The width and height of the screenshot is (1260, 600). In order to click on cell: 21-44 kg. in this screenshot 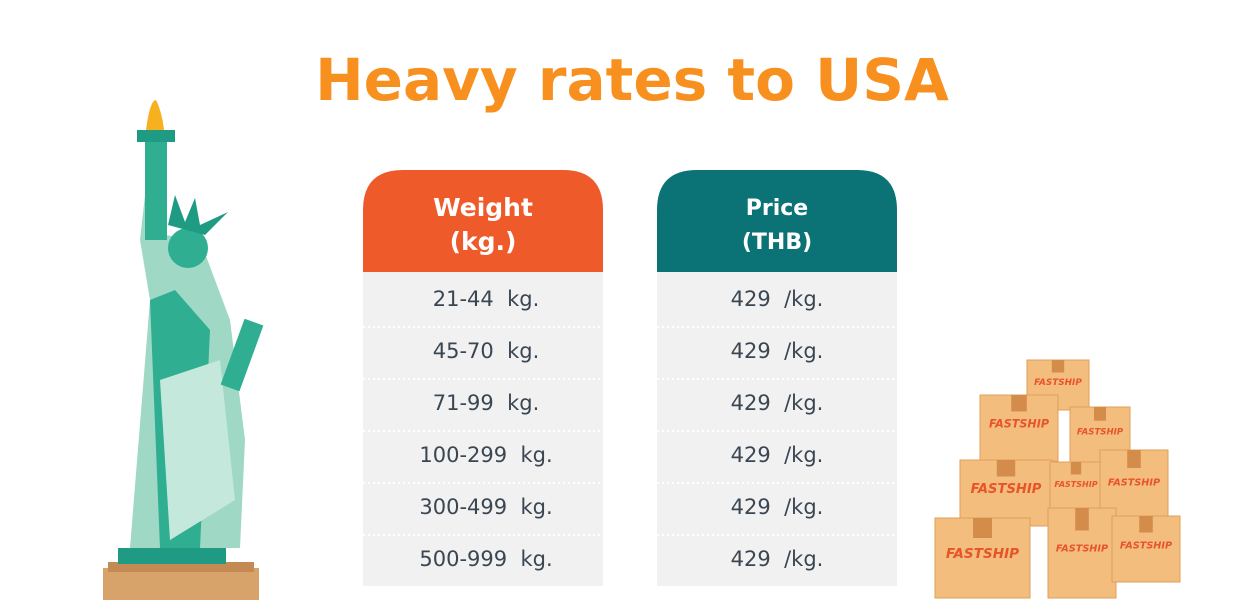, I will do `click(486, 299)`.